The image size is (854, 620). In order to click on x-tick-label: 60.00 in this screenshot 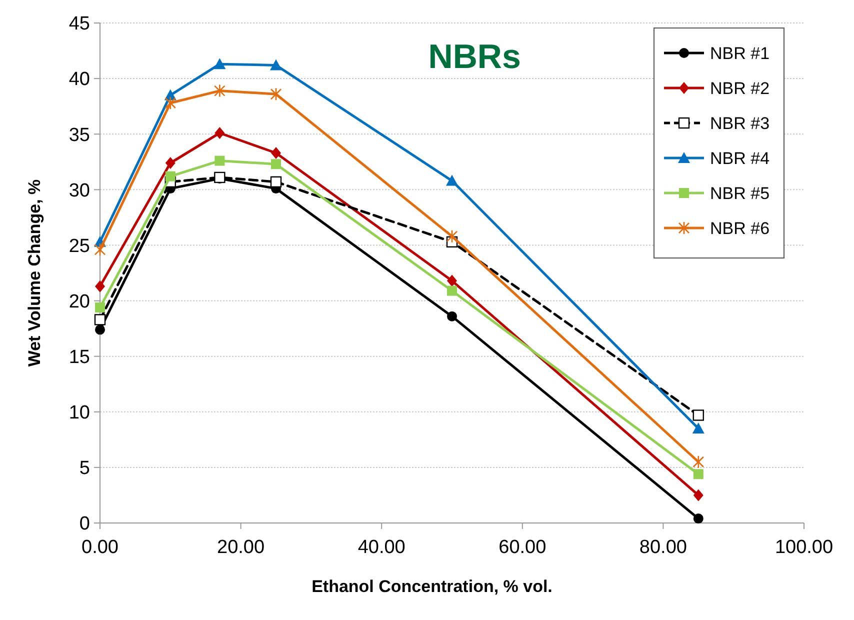, I will do `click(522, 547)`.